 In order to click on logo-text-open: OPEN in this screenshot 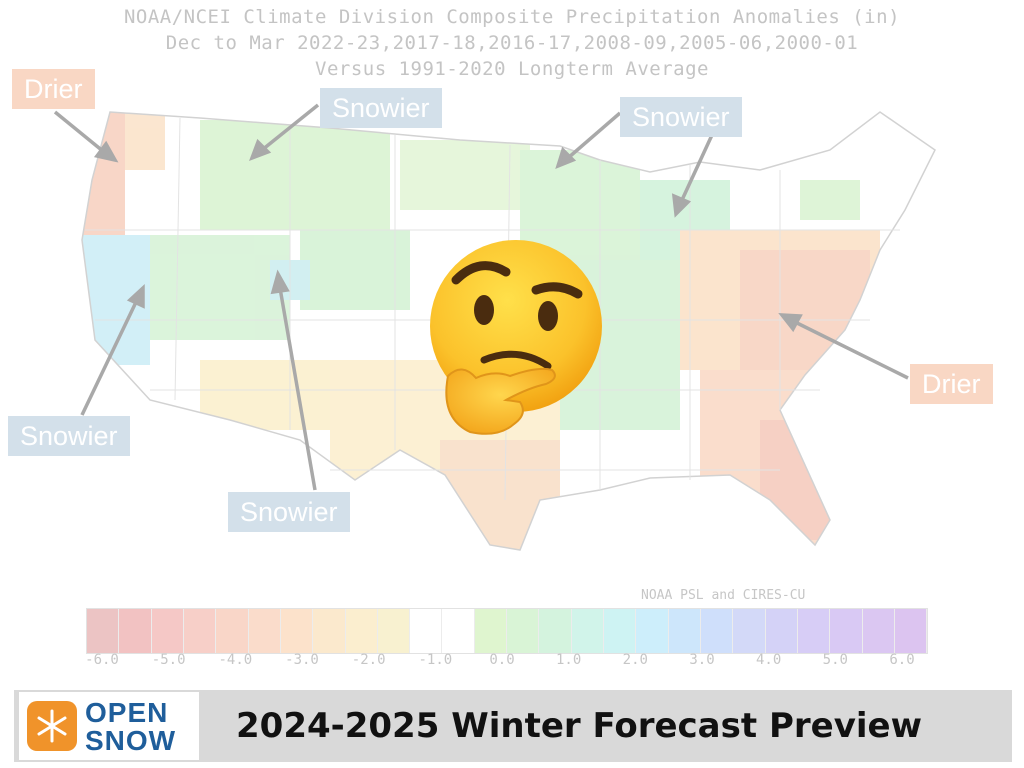, I will do `click(127, 712)`.